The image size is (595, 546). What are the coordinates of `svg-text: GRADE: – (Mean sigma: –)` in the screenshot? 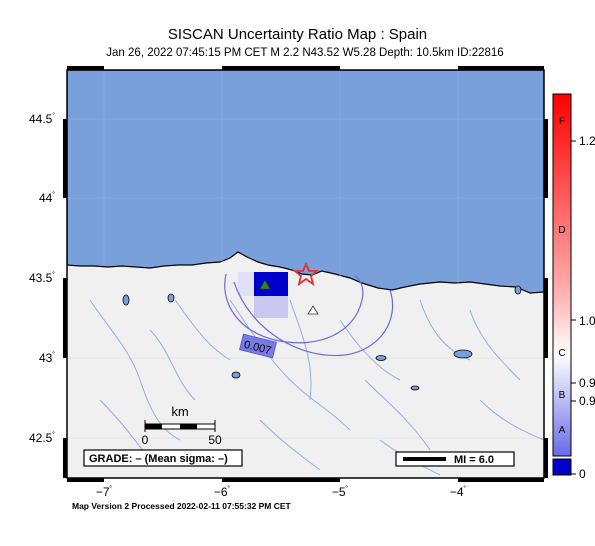 It's located at (158, 459).